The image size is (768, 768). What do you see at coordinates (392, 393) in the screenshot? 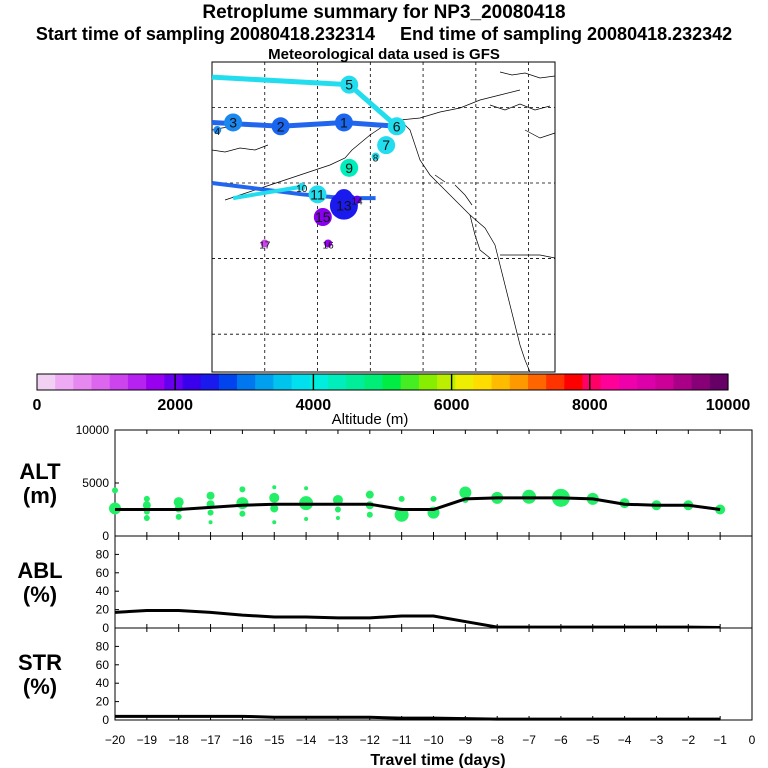
I see `altitude-colorbar: 0 2000 4000 6000 8000 10000` at bounding box center [392, 393].